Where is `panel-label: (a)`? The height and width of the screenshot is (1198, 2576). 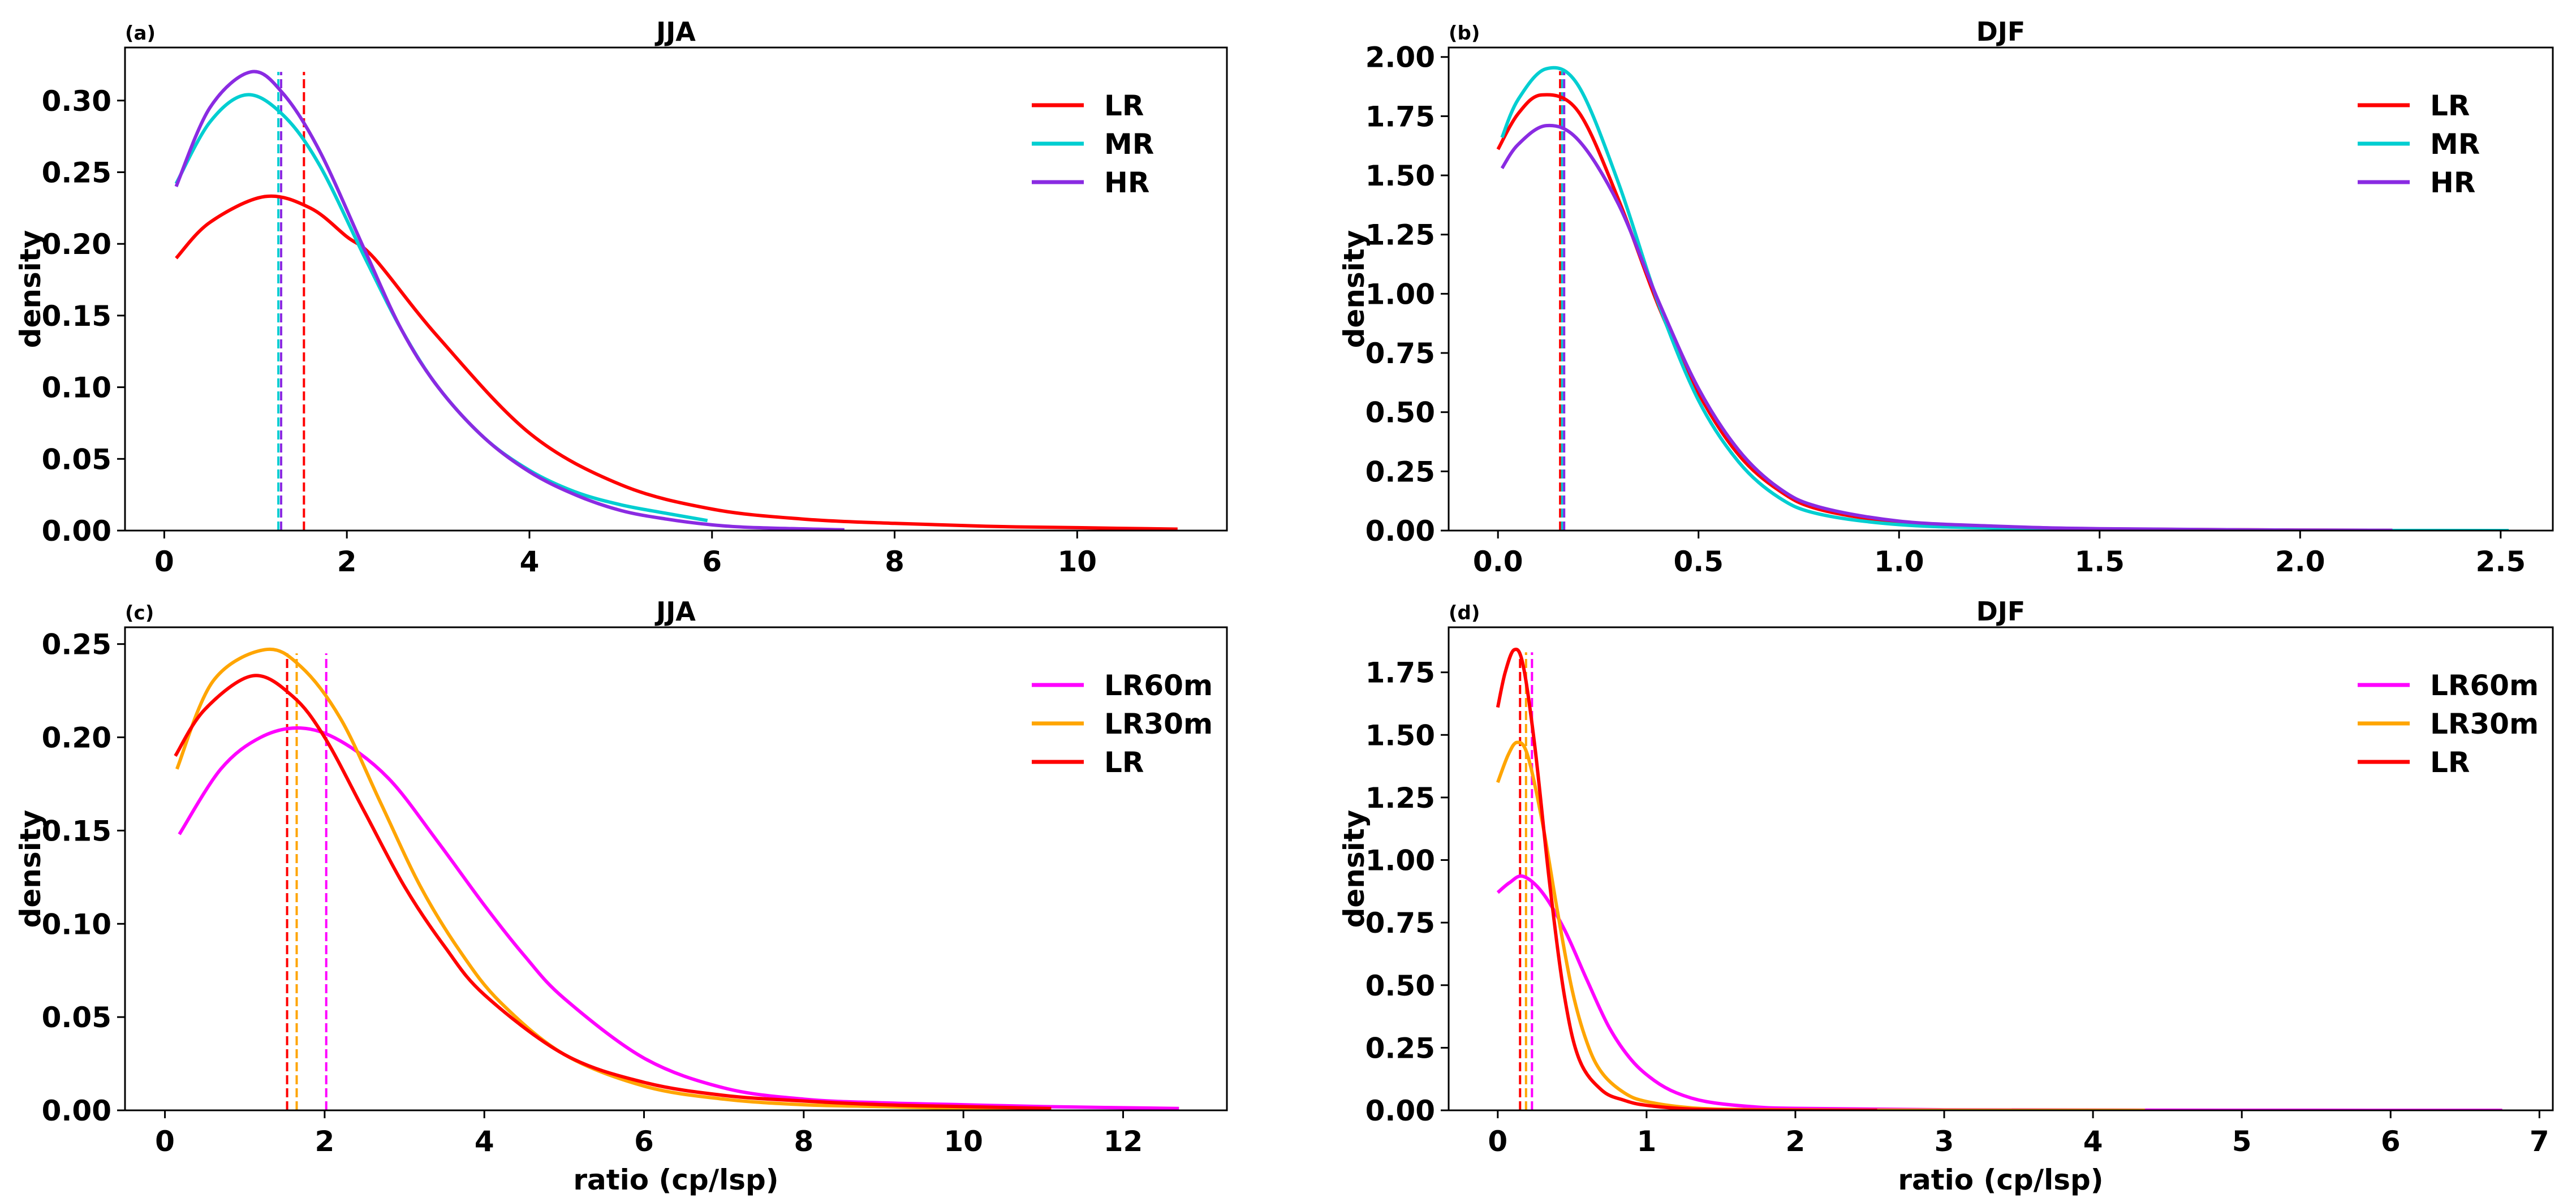
panel-label: (a) is located at coordinates (140, 33).